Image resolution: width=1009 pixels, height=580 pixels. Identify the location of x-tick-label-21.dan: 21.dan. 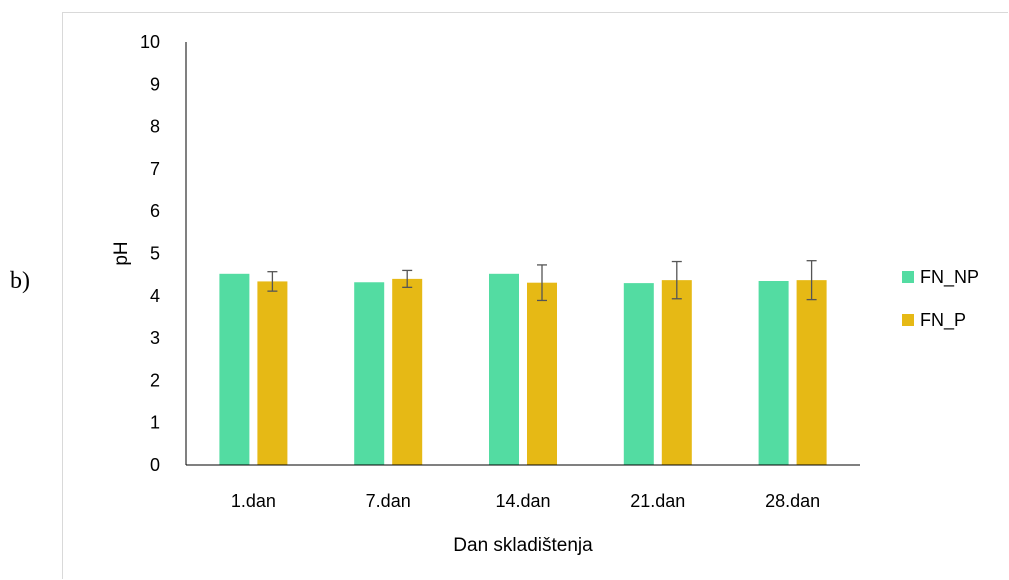
(657, 501).